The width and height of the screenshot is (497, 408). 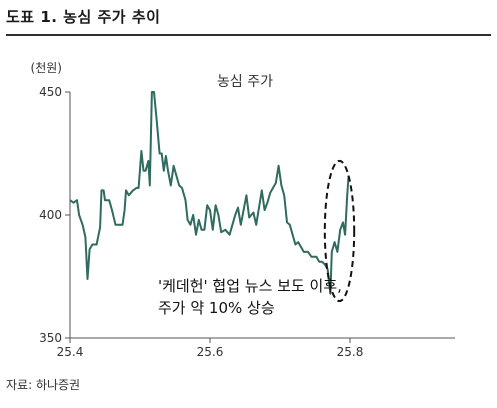 What do you see at coordinates (350, 352) in the screenshot?
I see `x-tick-label: 25.8` at bounding box center [350, 352].